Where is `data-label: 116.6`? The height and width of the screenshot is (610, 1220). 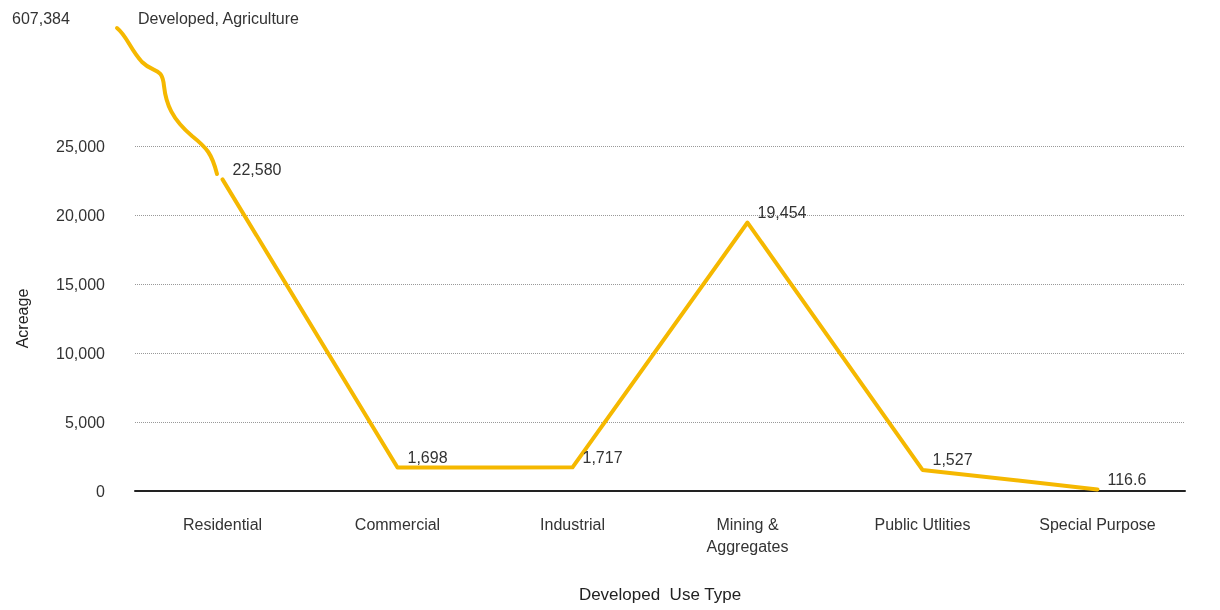 data-label: 116.6 is located at coordinates (1127, 479).